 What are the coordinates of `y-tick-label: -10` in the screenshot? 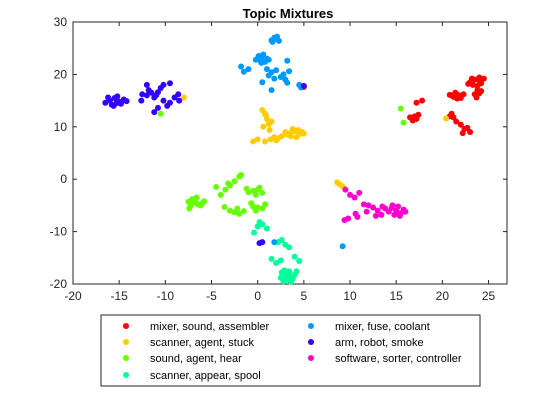 It's located at (59, 232).